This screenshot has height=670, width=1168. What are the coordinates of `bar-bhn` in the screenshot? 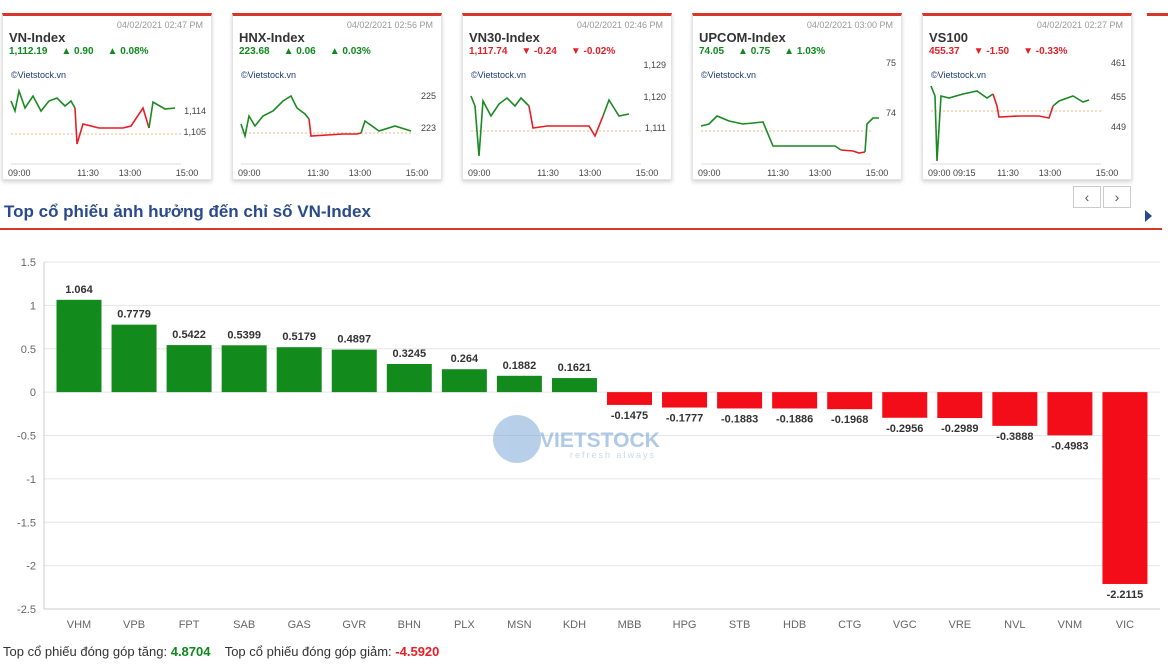 It's located at (409, 378).